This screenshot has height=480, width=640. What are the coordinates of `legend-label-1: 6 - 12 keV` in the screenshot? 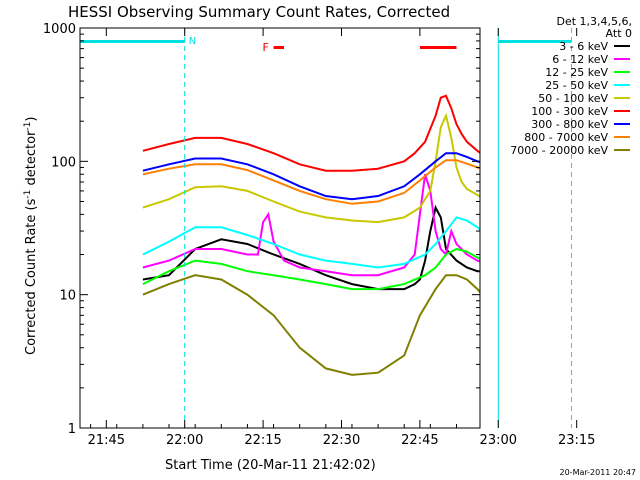 It's located at (580, 59).